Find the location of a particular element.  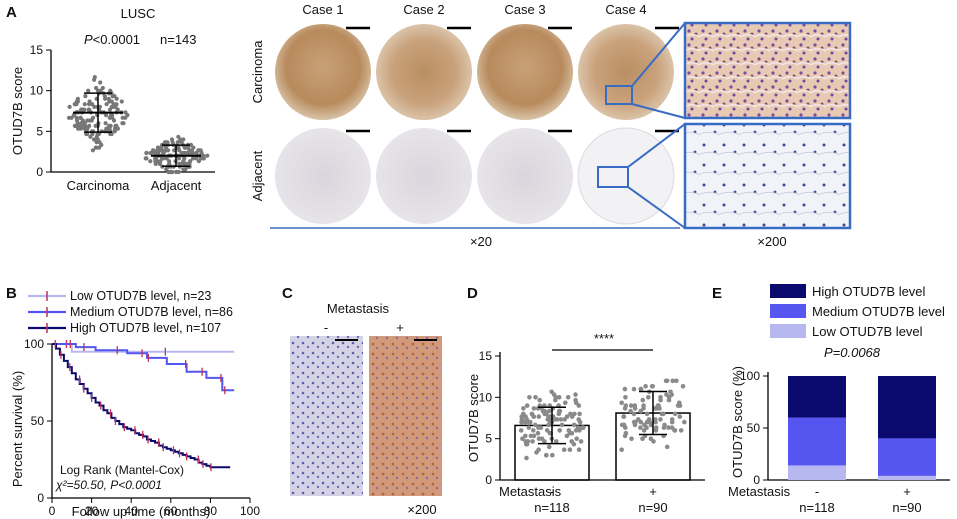

panel-label-a: A is located at coordinates (11, 12).